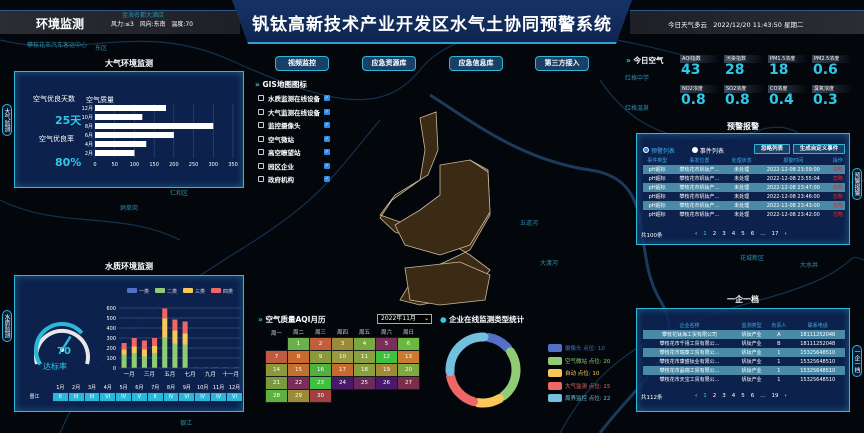  I want to click on table-row: pH超标 攀枝花市钒钛产... 未处理 2022-12-08 23:46:00 忽略, so click(744, 196).